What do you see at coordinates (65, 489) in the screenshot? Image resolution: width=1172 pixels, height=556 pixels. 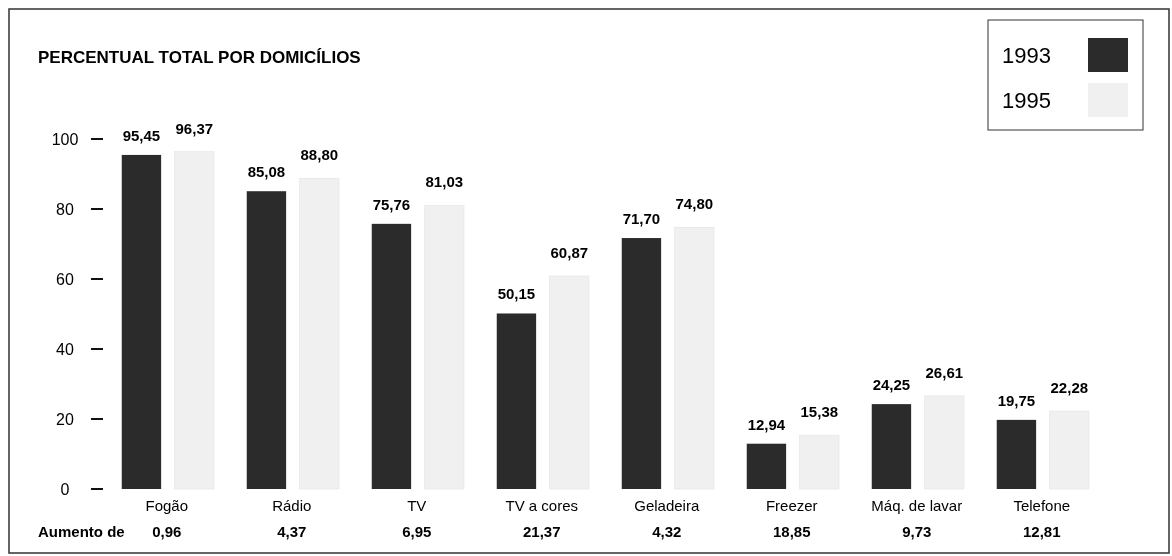 I see `y-tick-label: 0` at bounding box center [65, 489].